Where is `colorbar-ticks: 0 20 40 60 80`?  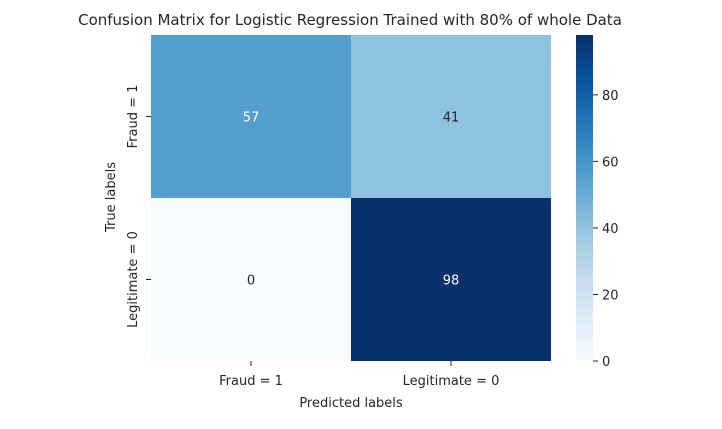 colorbar-ticks: 0 20 40 60 80 is located at coordinates (606, 229).